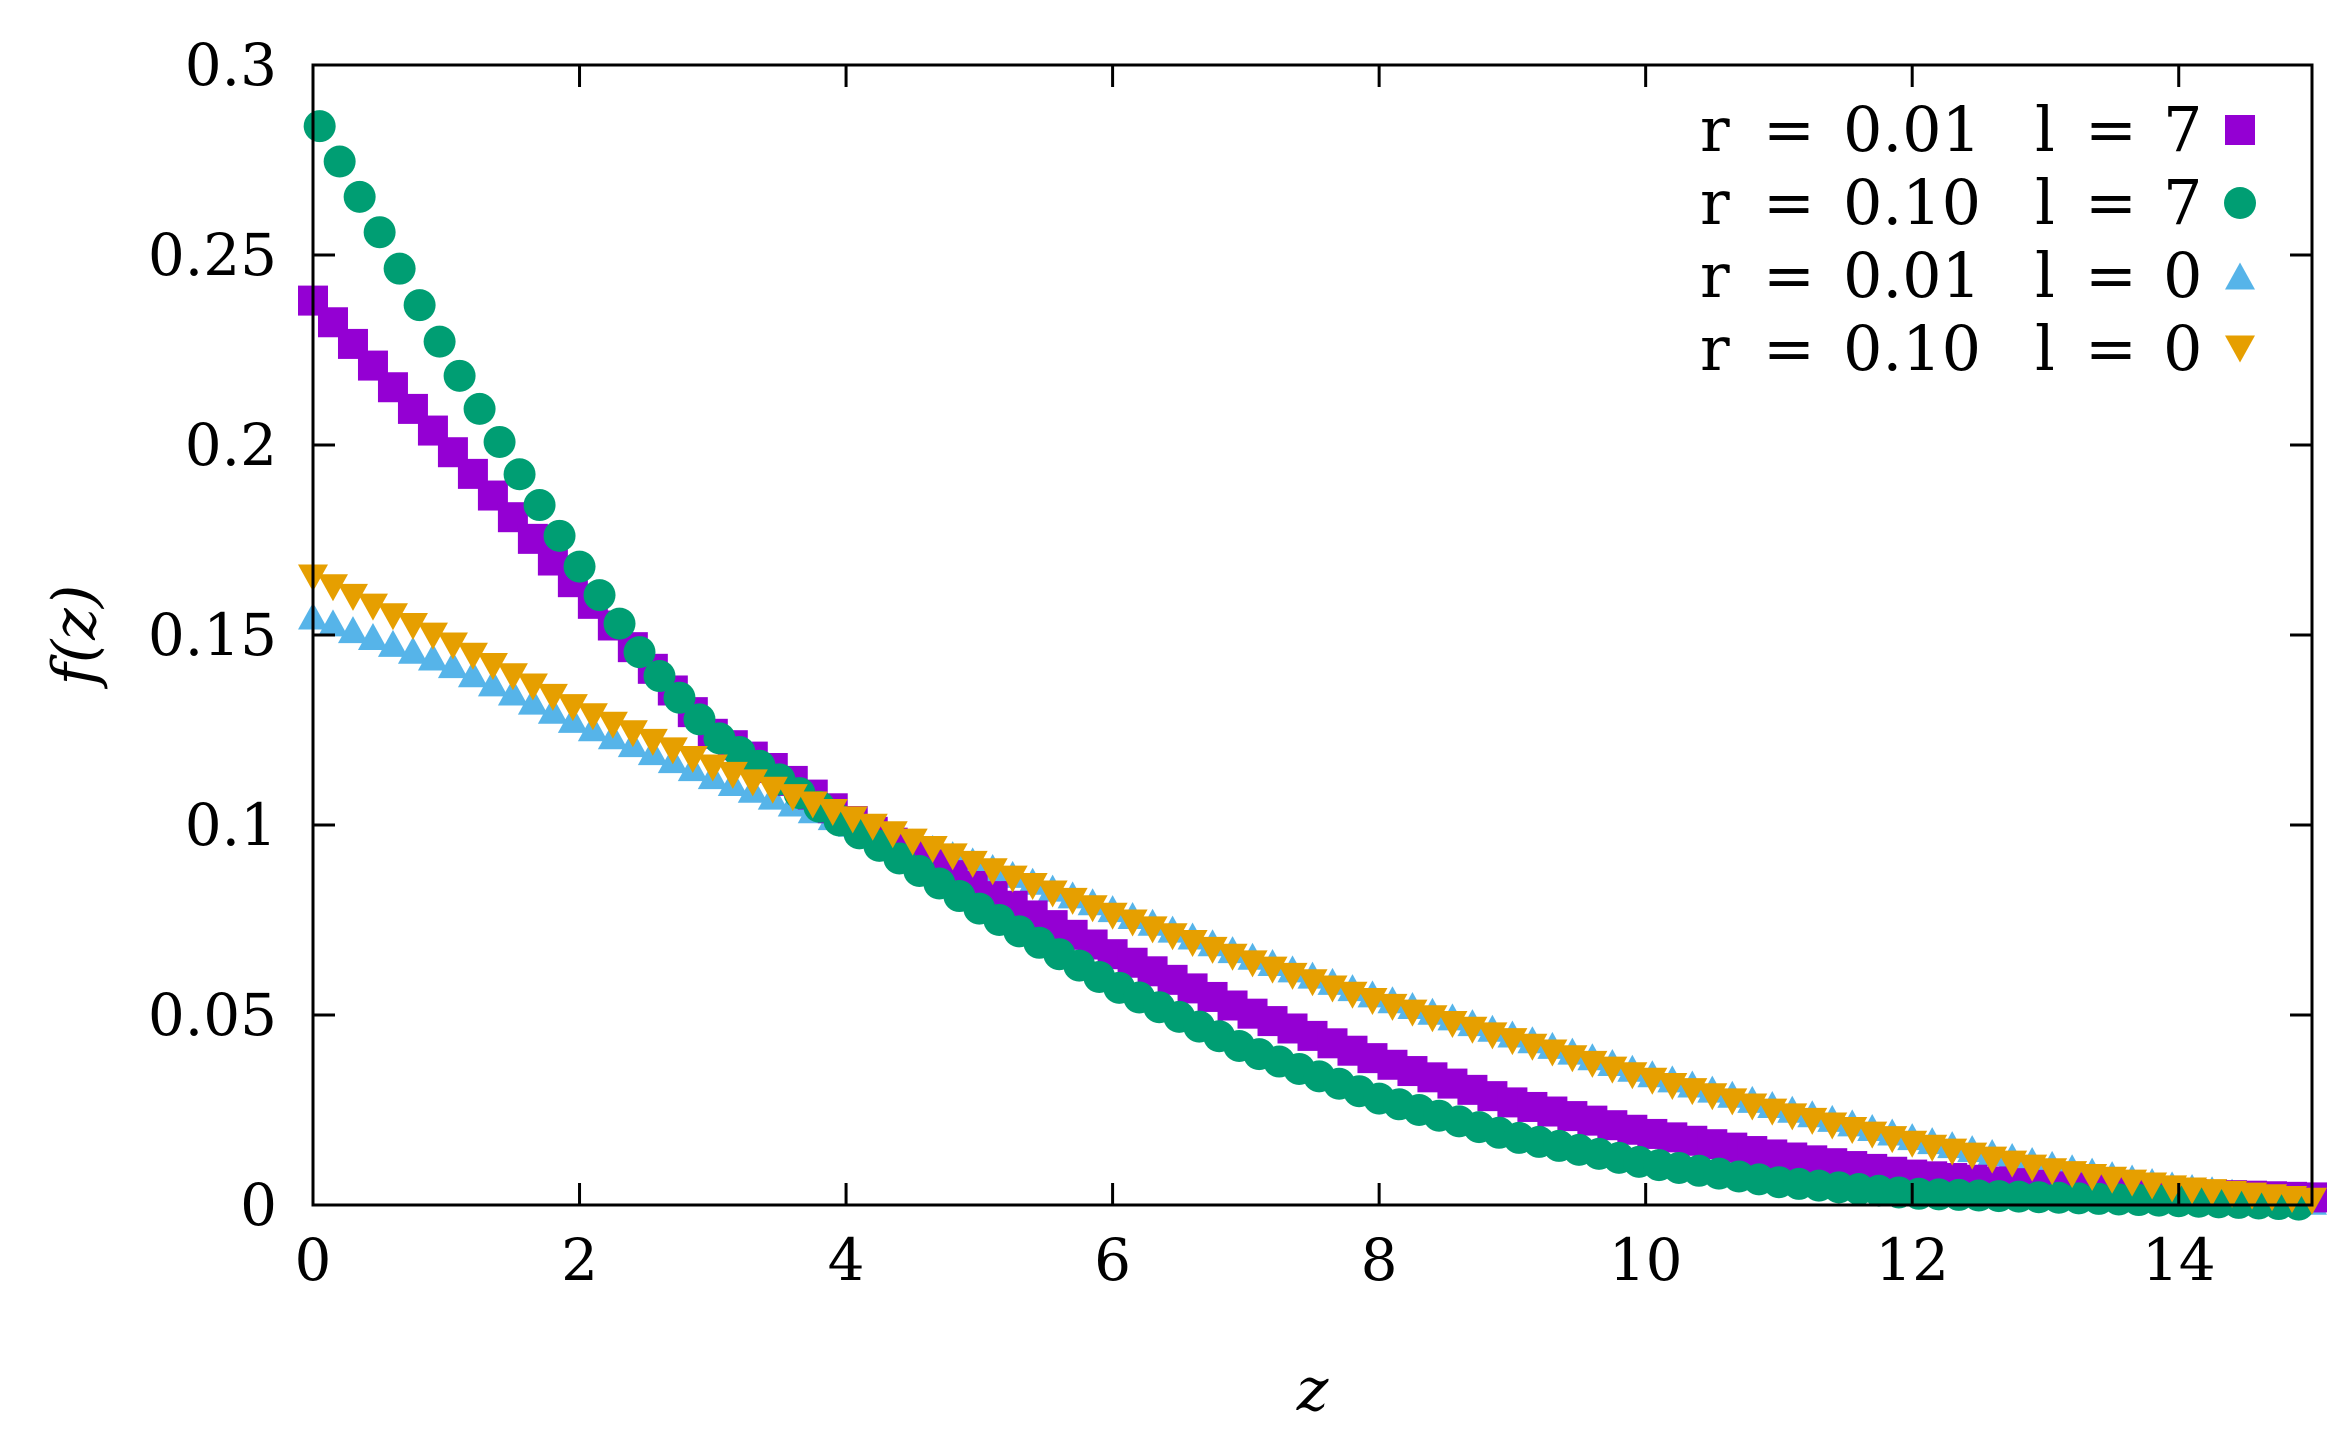 The image size is (2339, 1433). I want to click on x-tick-label: 4, so click(846, 1260).